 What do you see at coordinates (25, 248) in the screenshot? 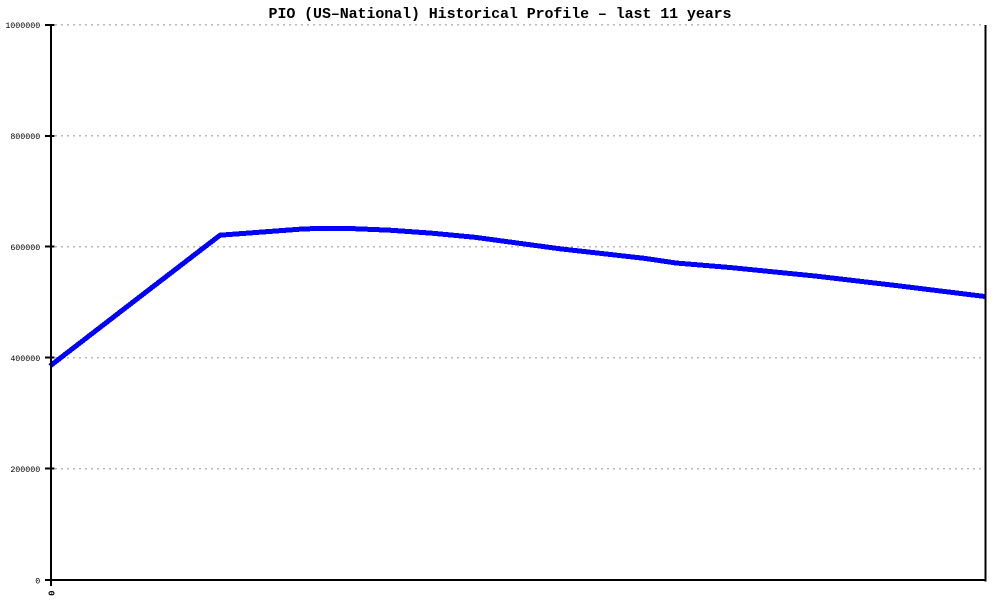
I see `svg-text: 600000` at bounding box center [25, 248].